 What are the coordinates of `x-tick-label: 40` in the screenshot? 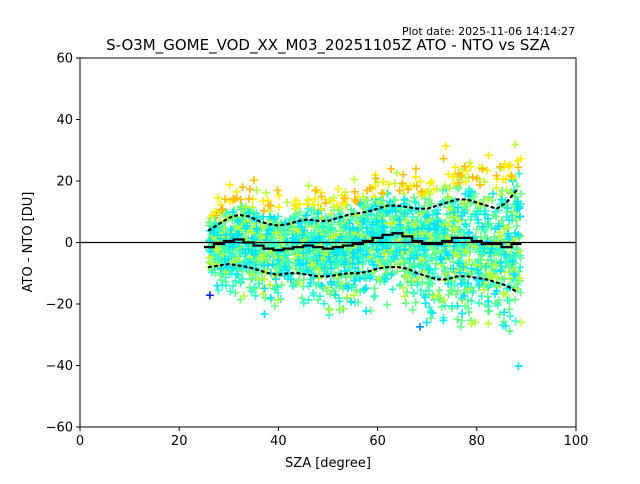 It's located at (278, 441).